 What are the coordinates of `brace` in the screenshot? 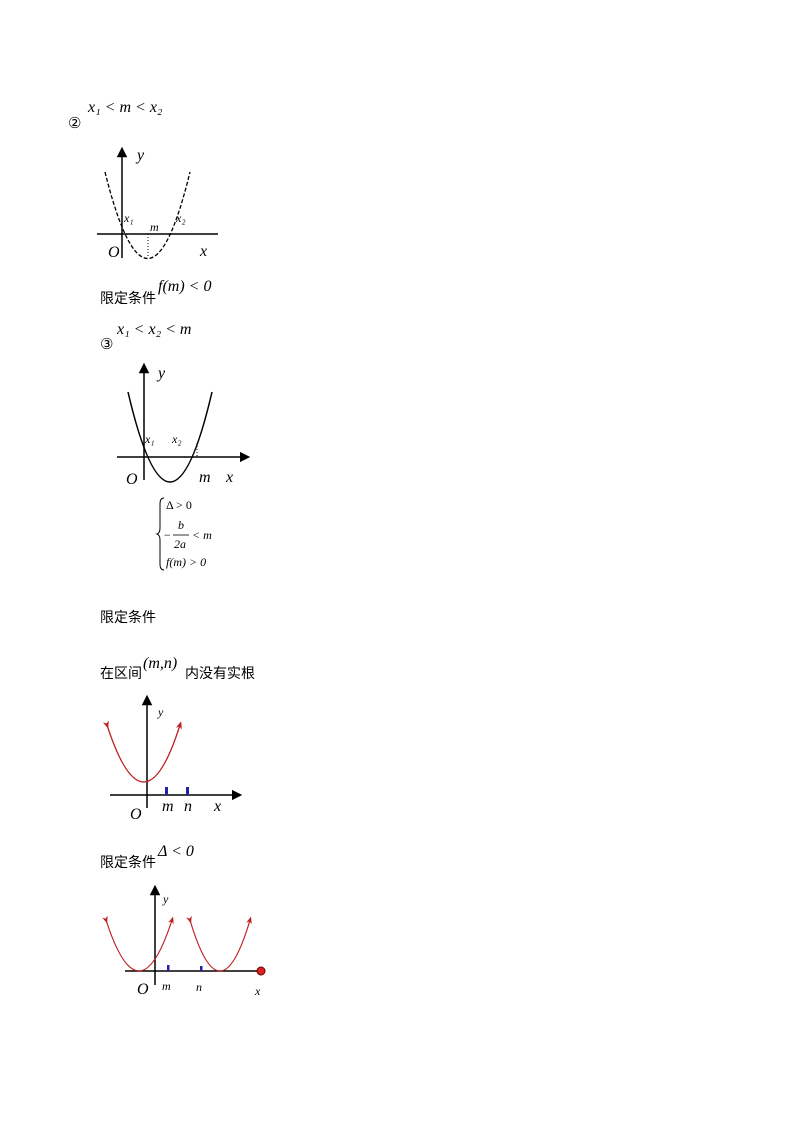 It's located at (160, 534).